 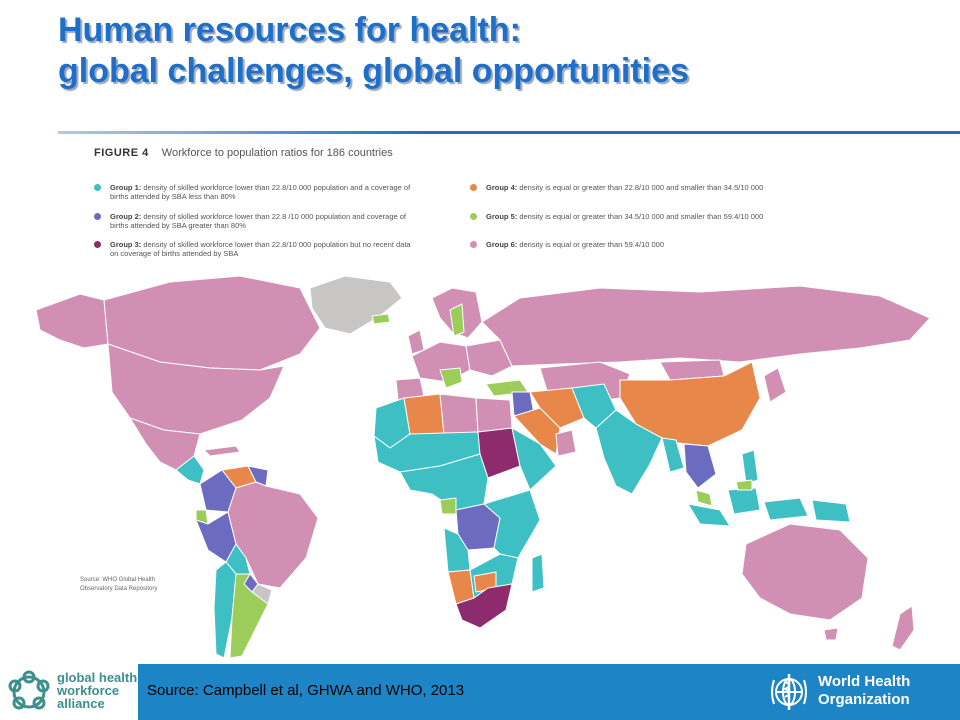 What do you see at coordinates (457, 550) in the screenshot?
I see `region-angola` at bounding box center [457, 550].